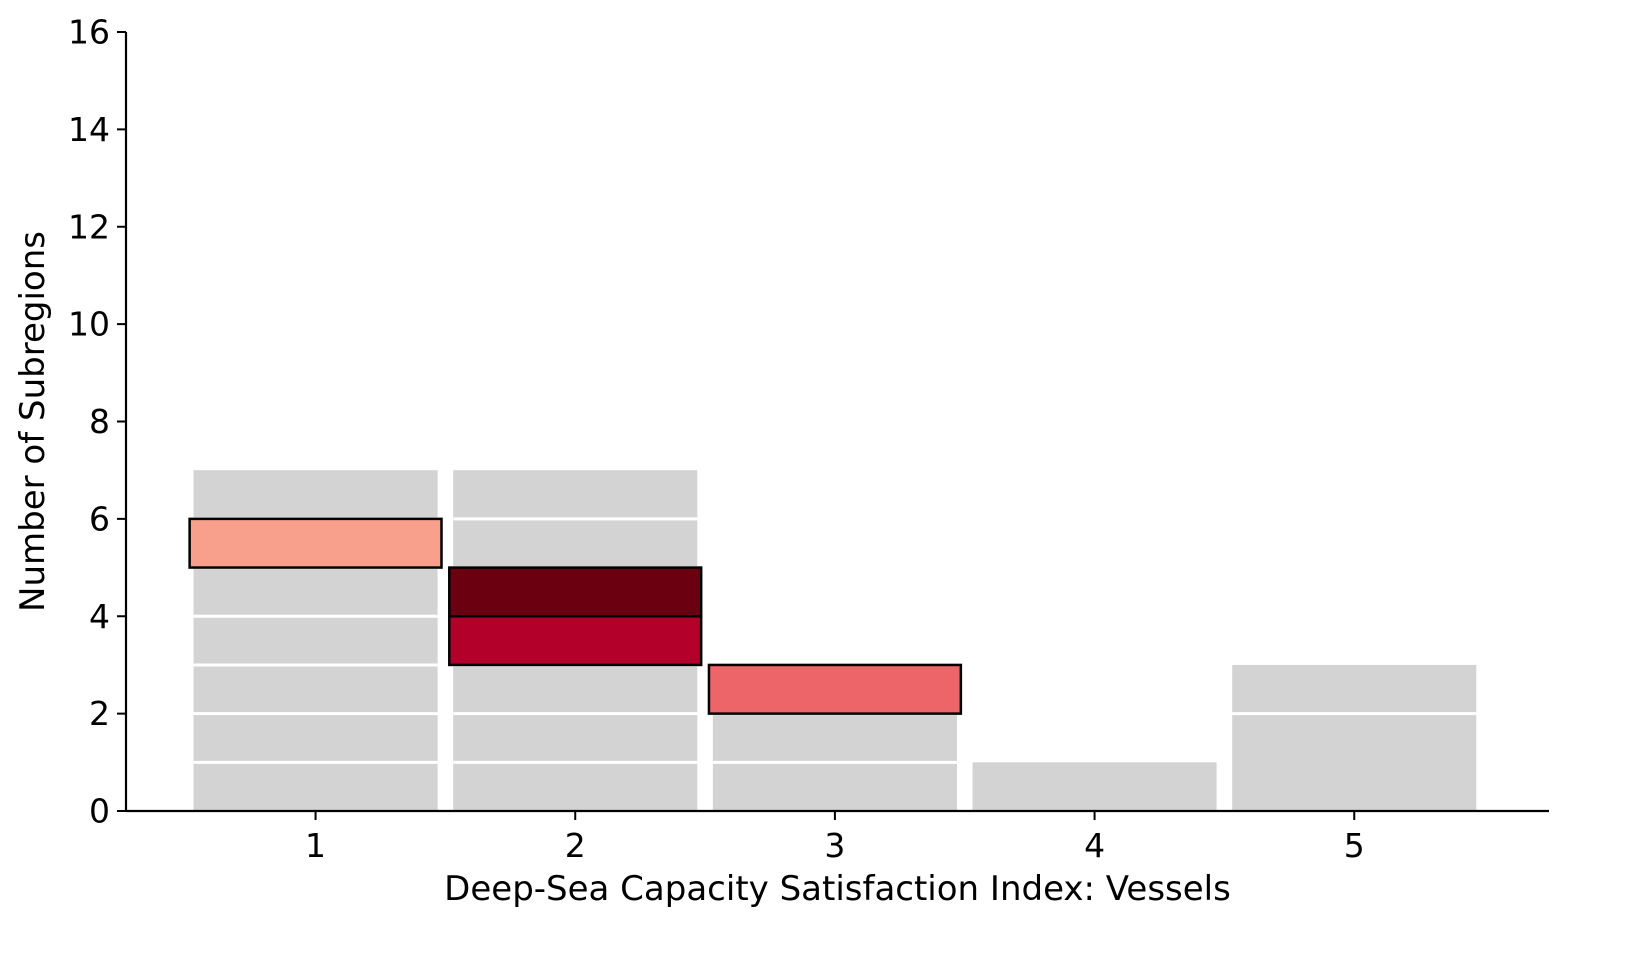  I want to click on x-tick-label: 5, so click(1354, 845).